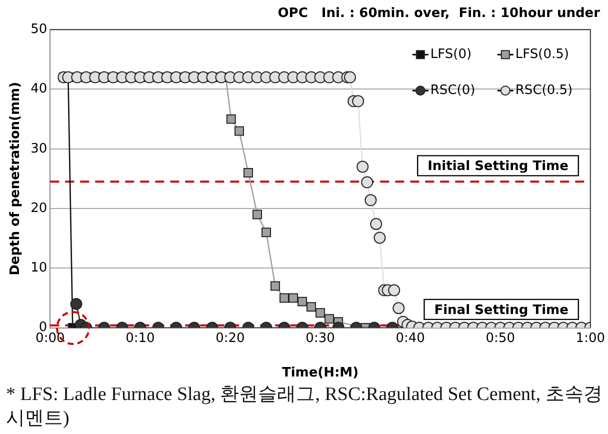 The width and height of the screenshot is (608, 434). What do you see at coordinates (39, 148) in the screenshot?
I see `y-tick-label: 30` at bounding box center [39, 148].